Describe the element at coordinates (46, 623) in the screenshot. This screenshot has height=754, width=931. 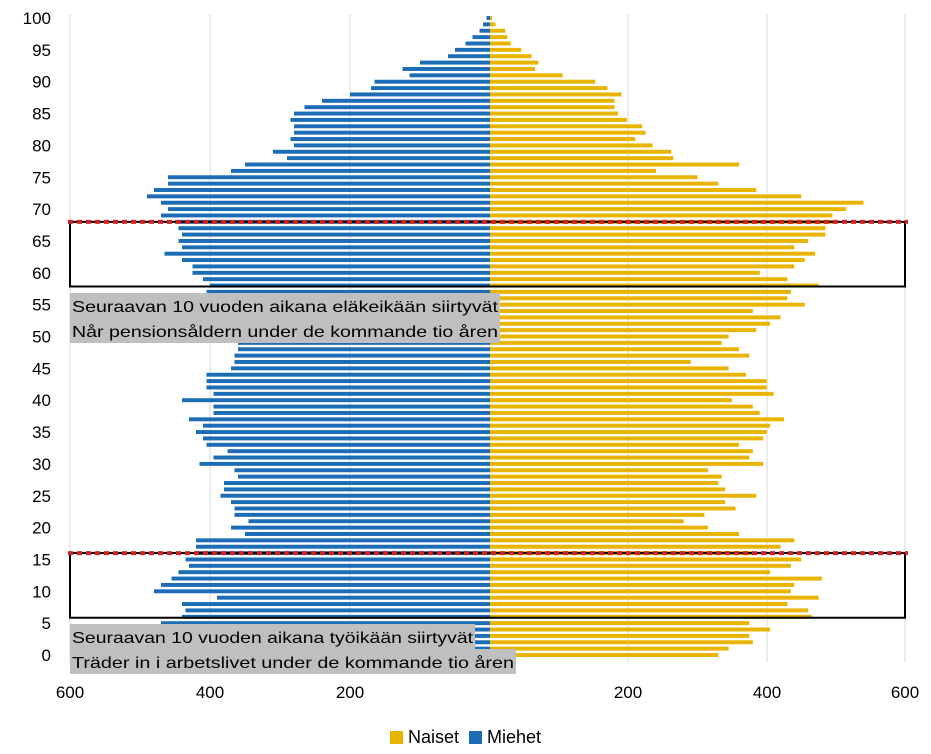
I see `y-tick-5: 5` at that location.